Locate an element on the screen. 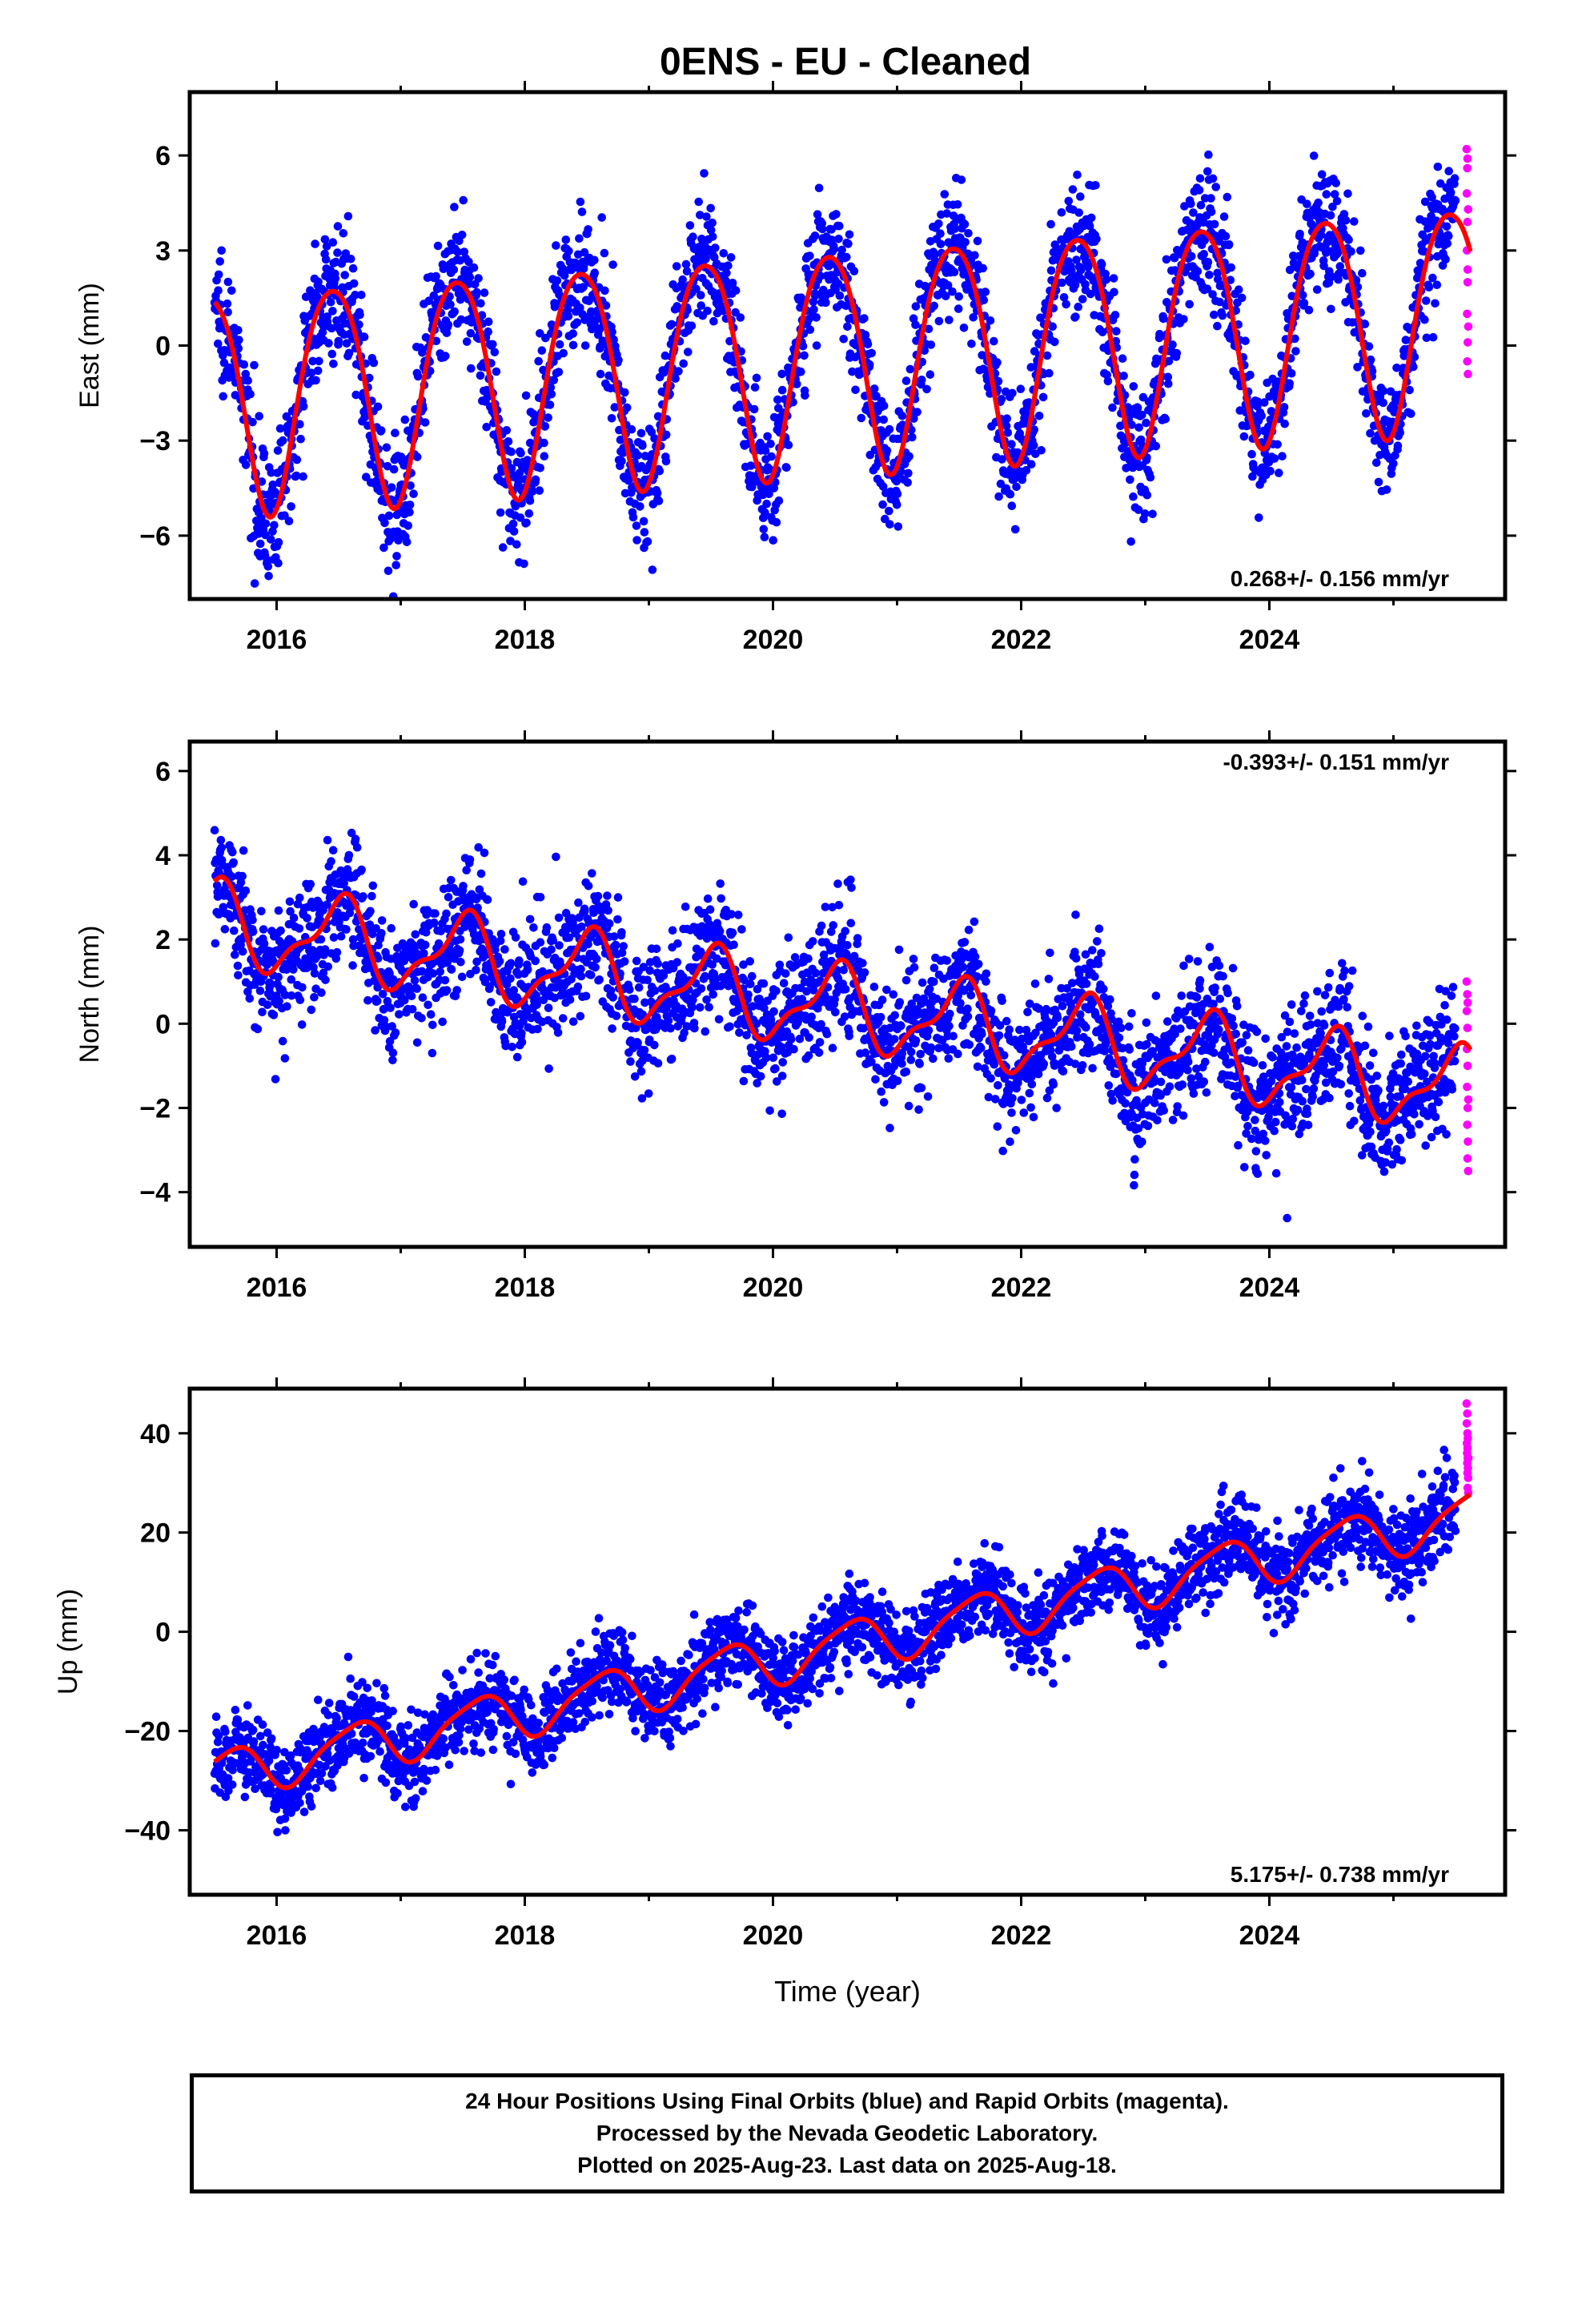 The width and height of the screenshot is (1582, 2324). y-tick-label: −3 is located at coordinates (155, 441).